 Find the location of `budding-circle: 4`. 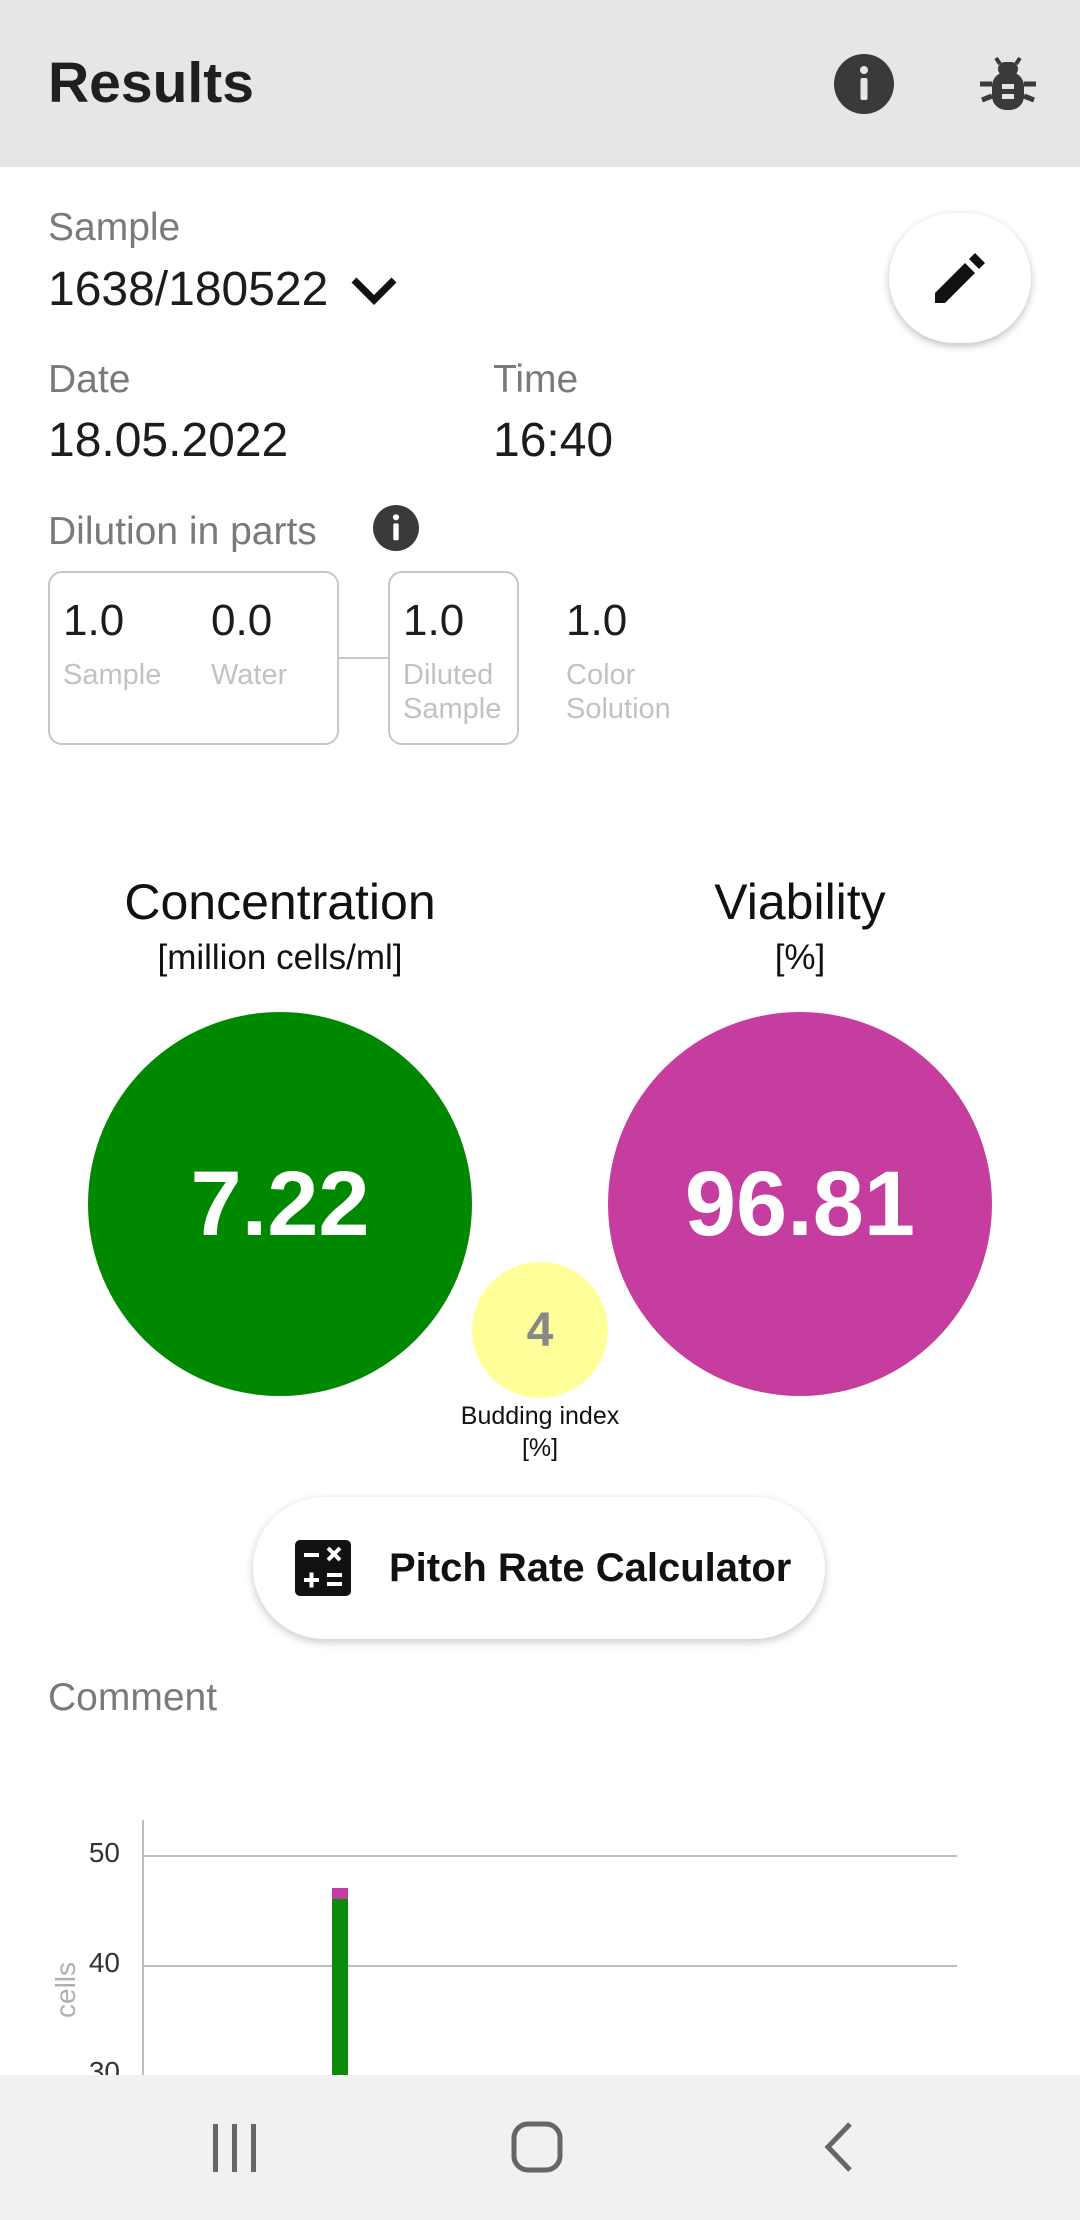

budding-circle: 4 is located at coordinates (540, 1330).